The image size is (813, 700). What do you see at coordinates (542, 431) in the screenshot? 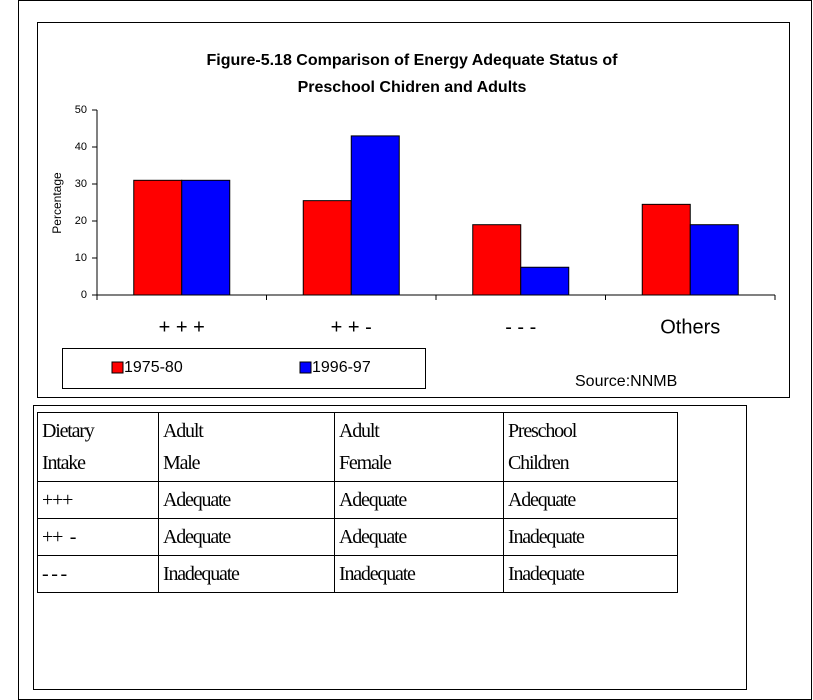
I see `header-line: Preschool` at bounding box center [542, 431].